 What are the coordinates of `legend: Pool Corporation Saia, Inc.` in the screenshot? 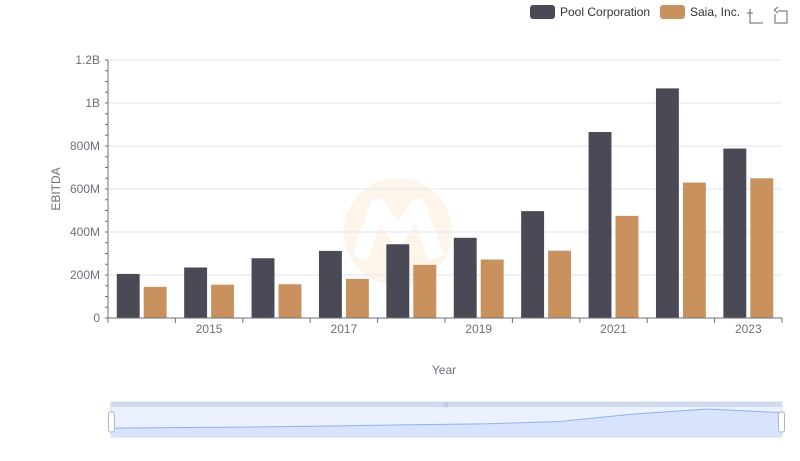 It's located at (635, 12).